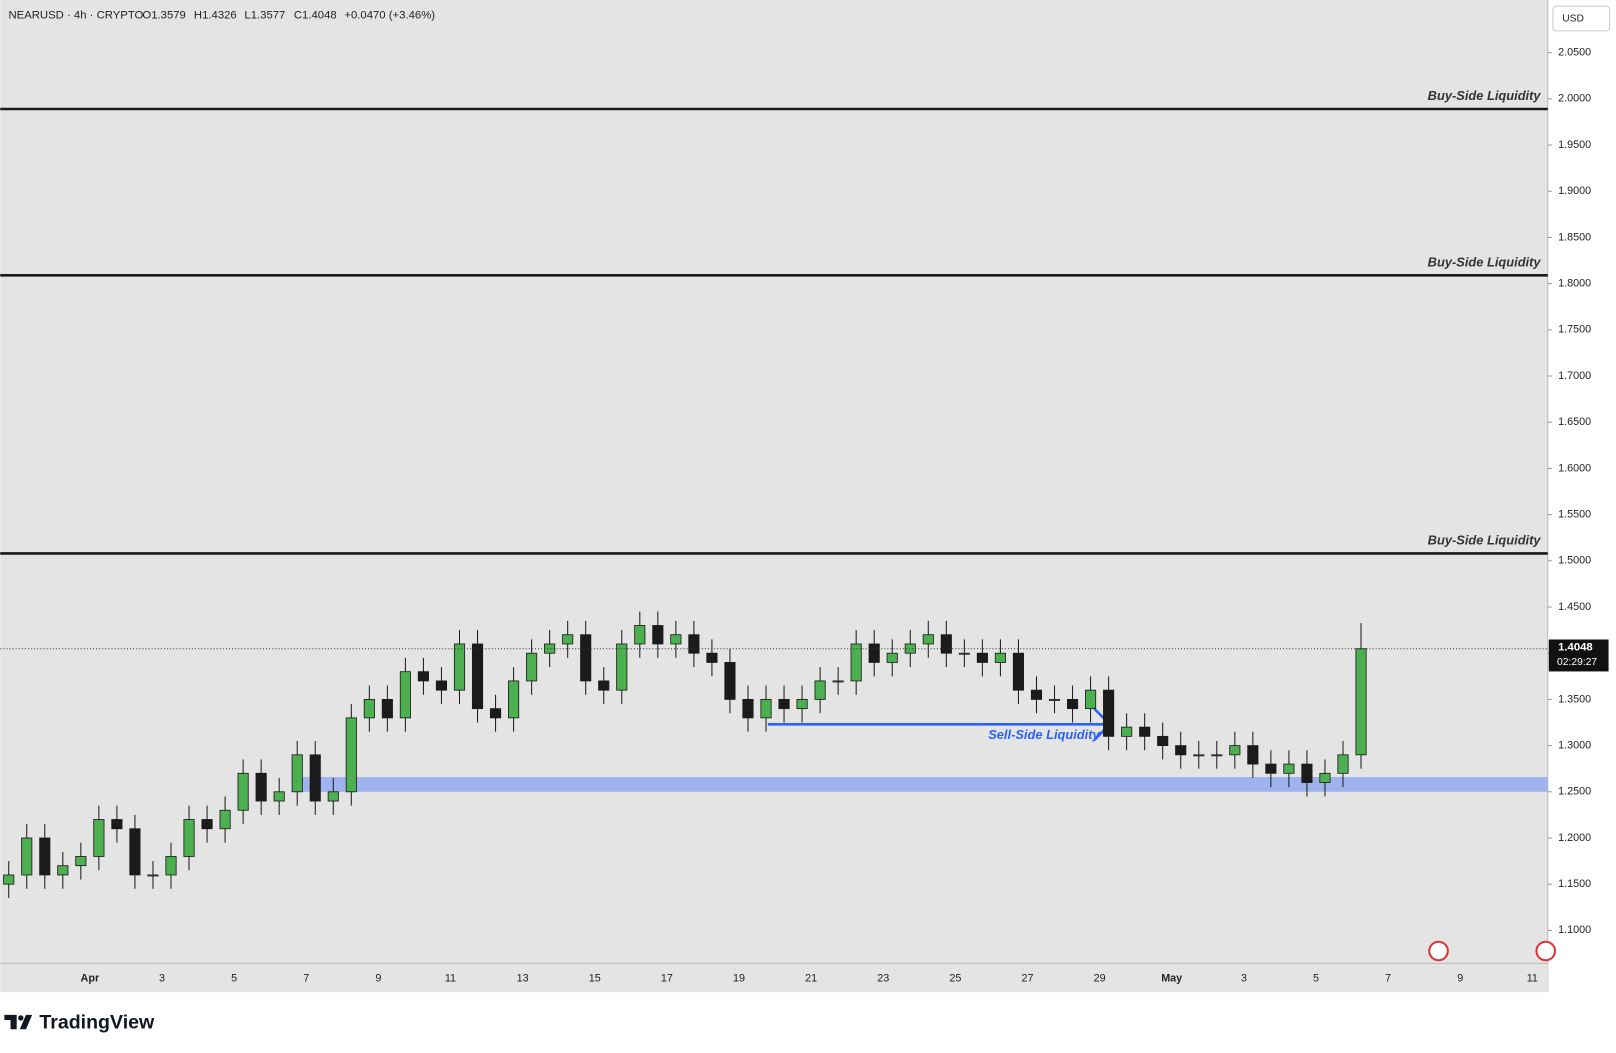 The width and height of the screenshot is (1616, 1053). Describe the element at coordinates (883, 979) in the screenshot. I see `x-tick-label: 23` at that location.